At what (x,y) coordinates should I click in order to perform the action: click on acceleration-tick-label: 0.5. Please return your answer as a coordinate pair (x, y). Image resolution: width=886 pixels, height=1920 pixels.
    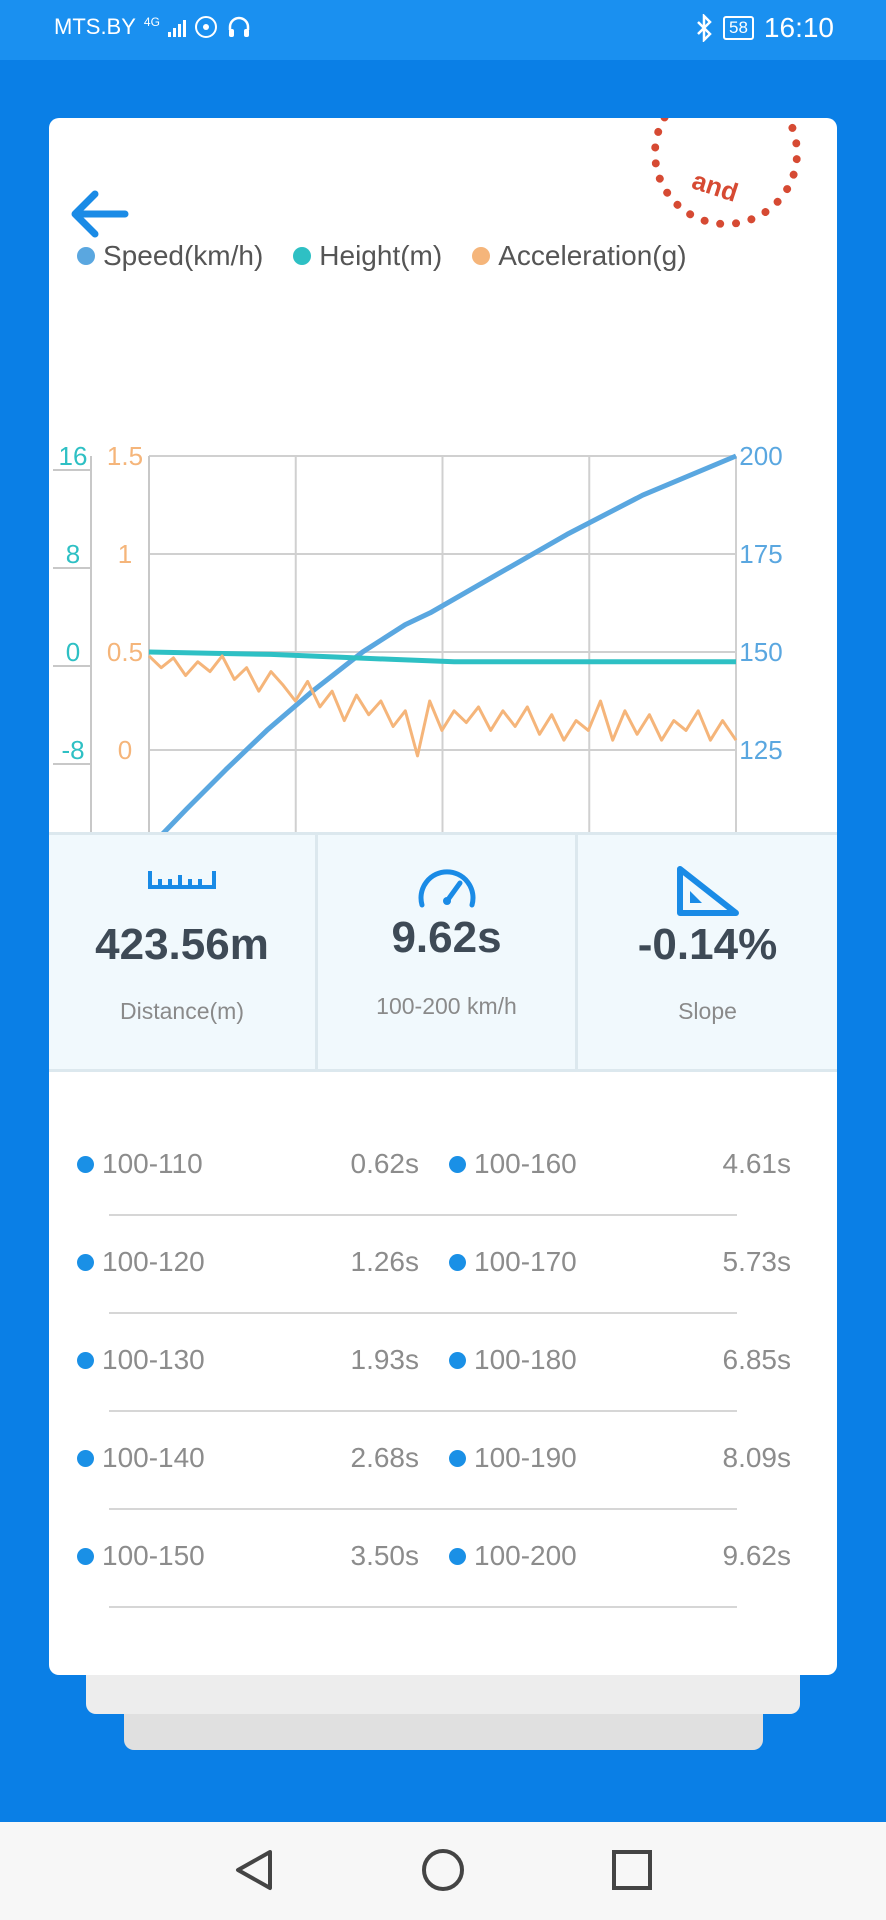
    Looking at the image, I should click on (125, 652).